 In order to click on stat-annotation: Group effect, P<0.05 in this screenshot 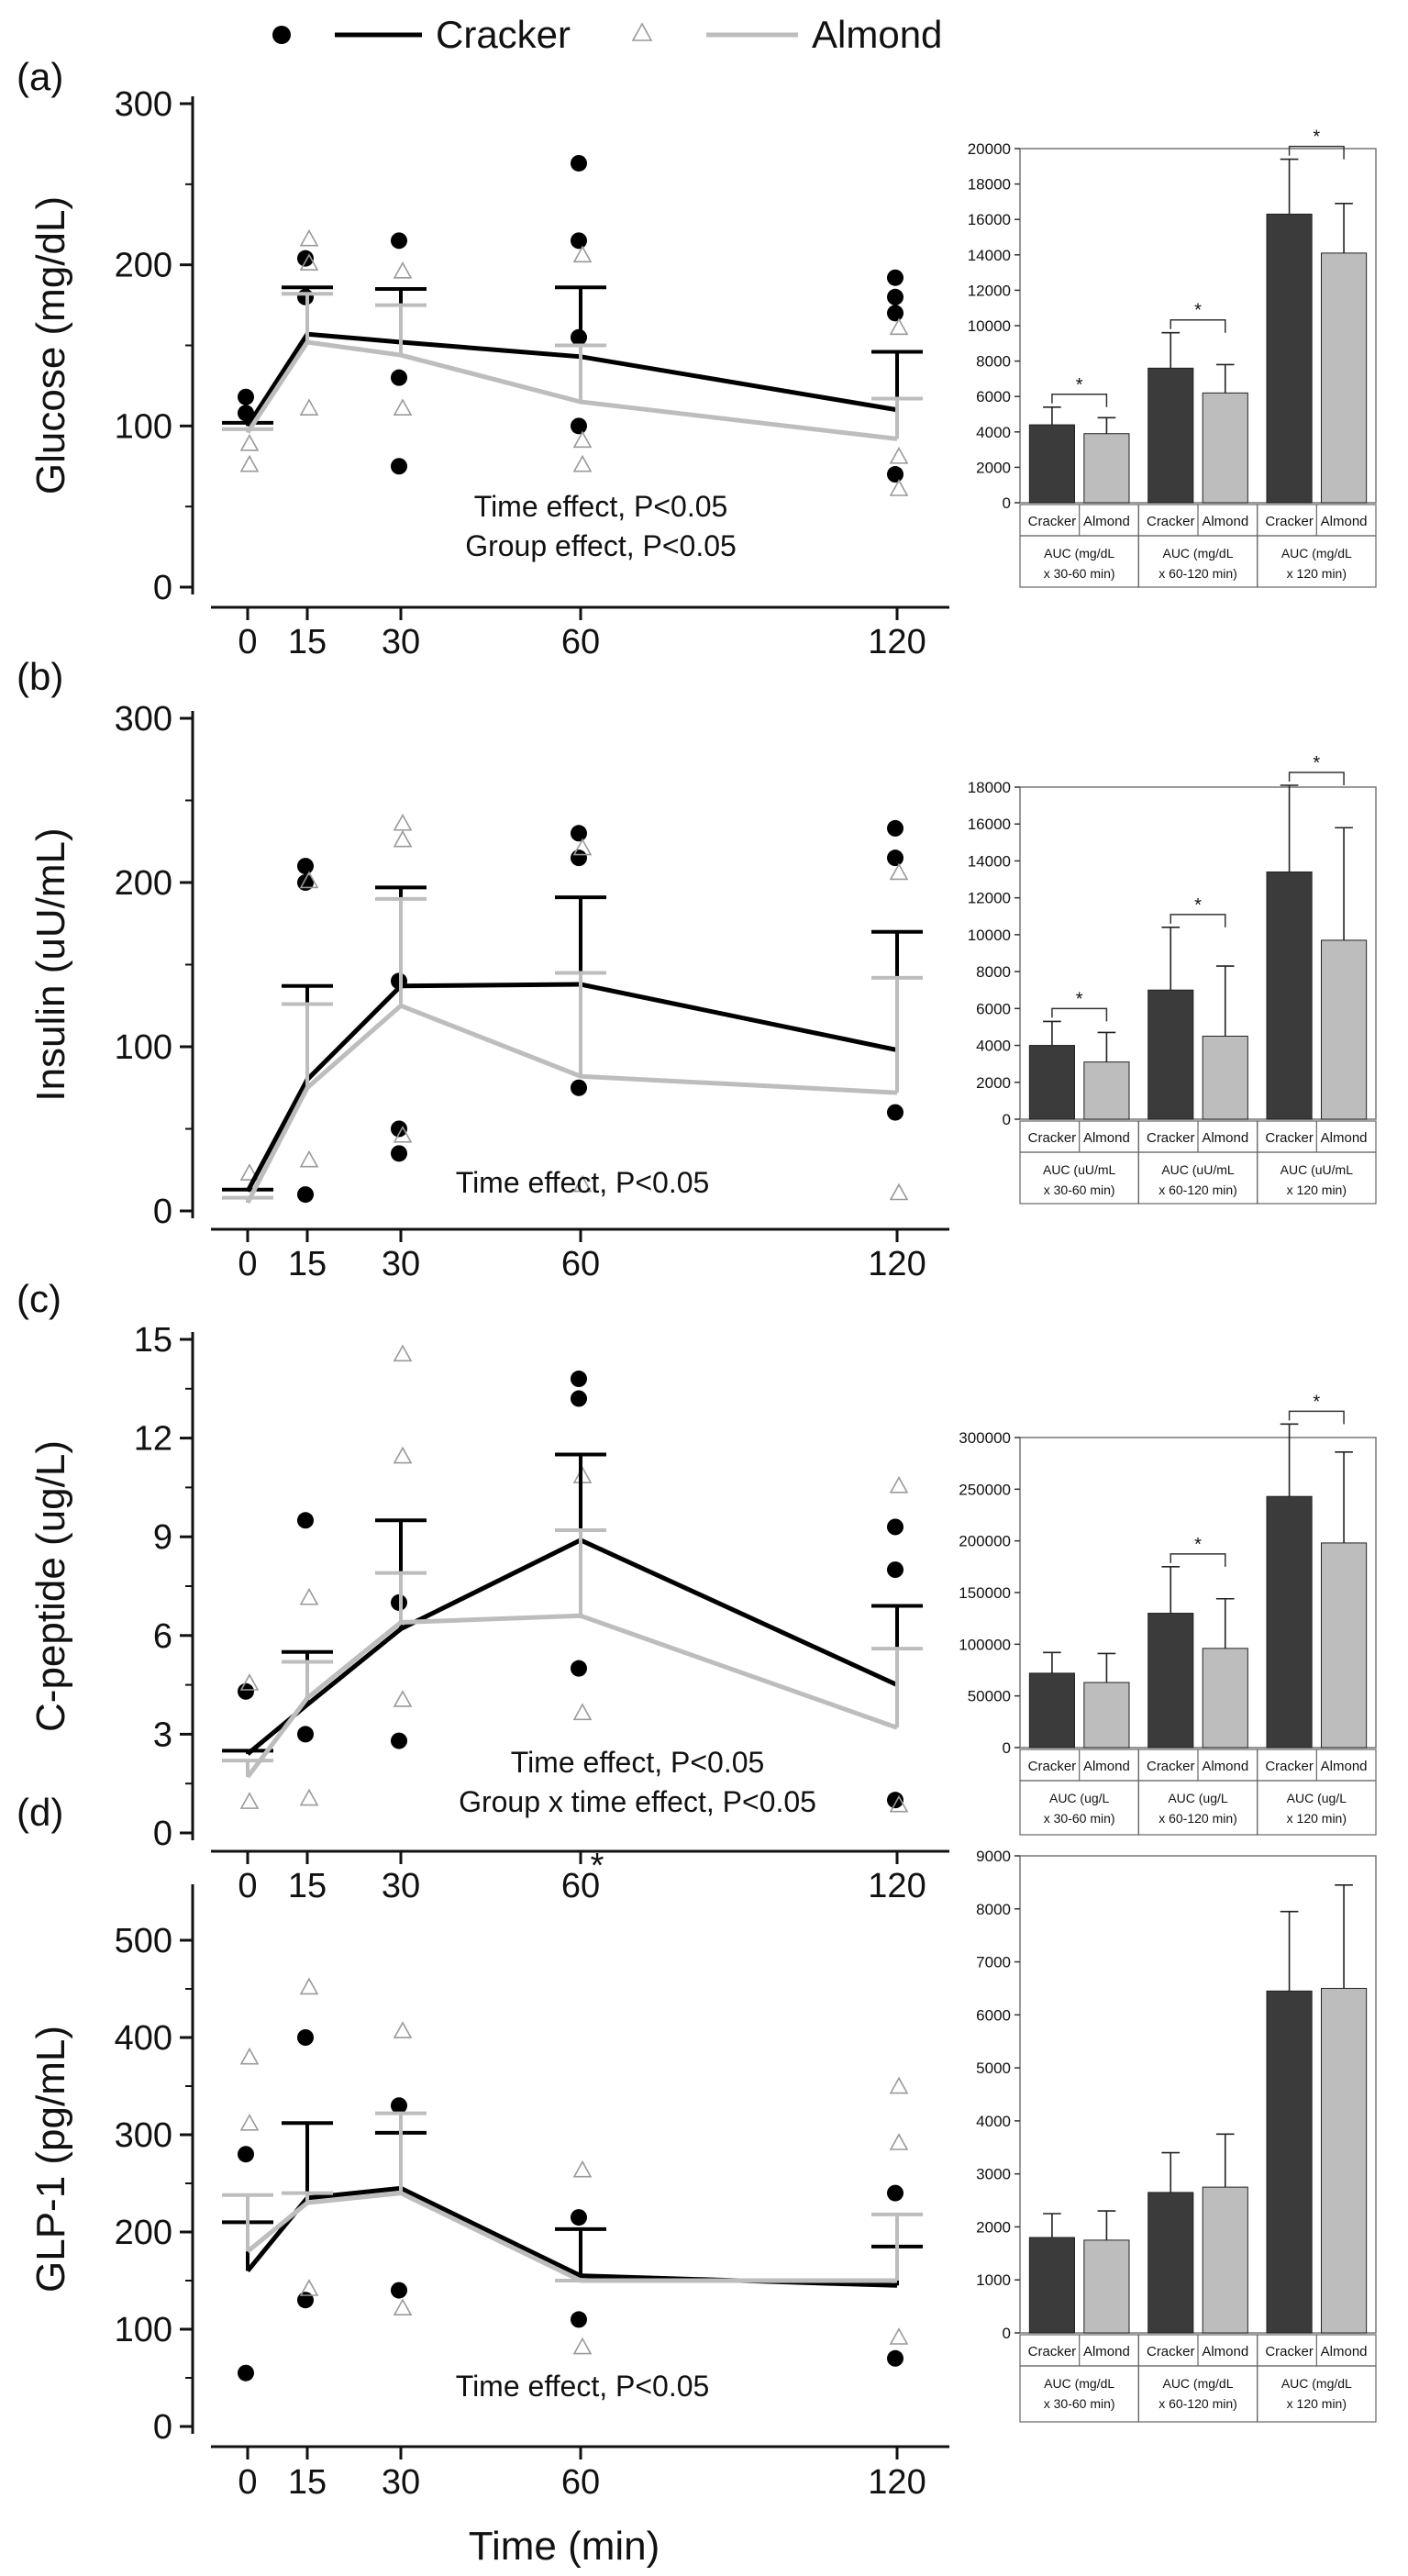, I will do `click(601, 545)`.